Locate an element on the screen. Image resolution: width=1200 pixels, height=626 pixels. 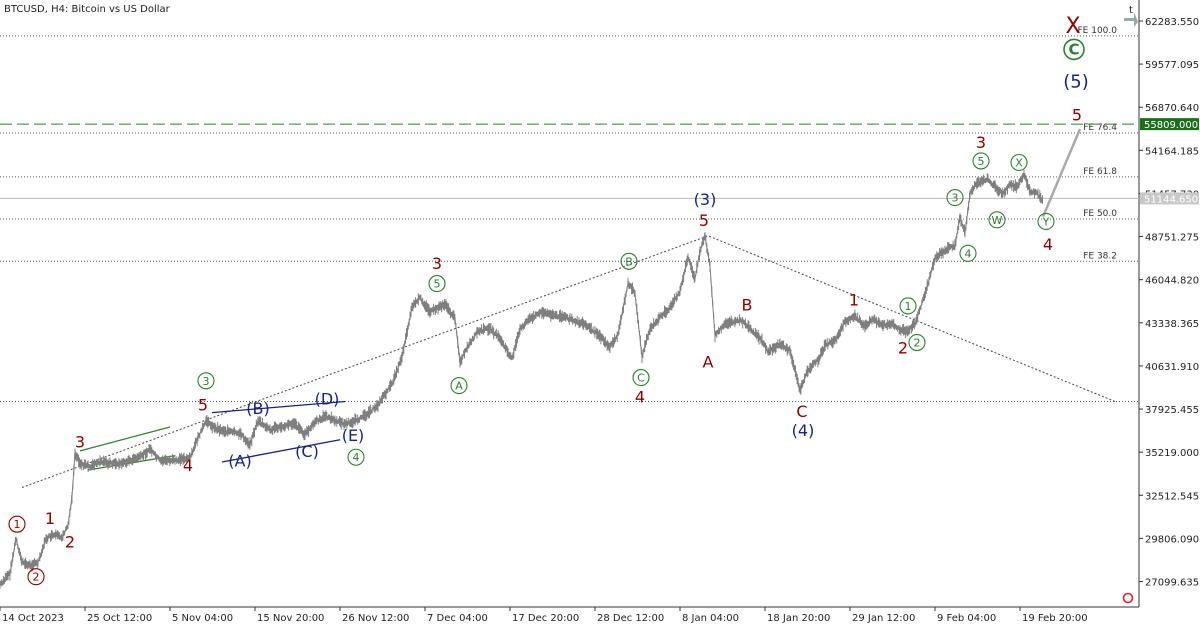
y-tick-label: 46044.820 is located at coordinates (1172, 281).